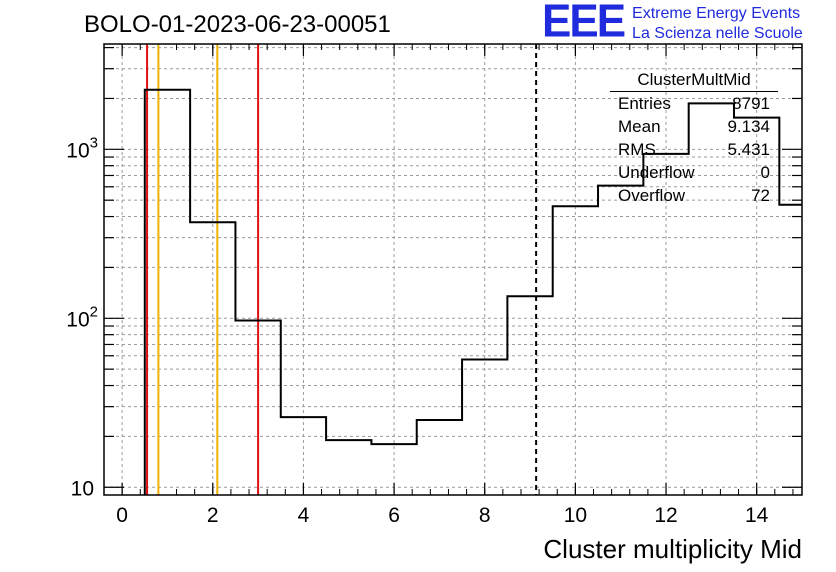 The image size is (836, 572). Describe the element at coordinates (637, 149) in the screenshot. I see `stats-label: RMS` at that location.